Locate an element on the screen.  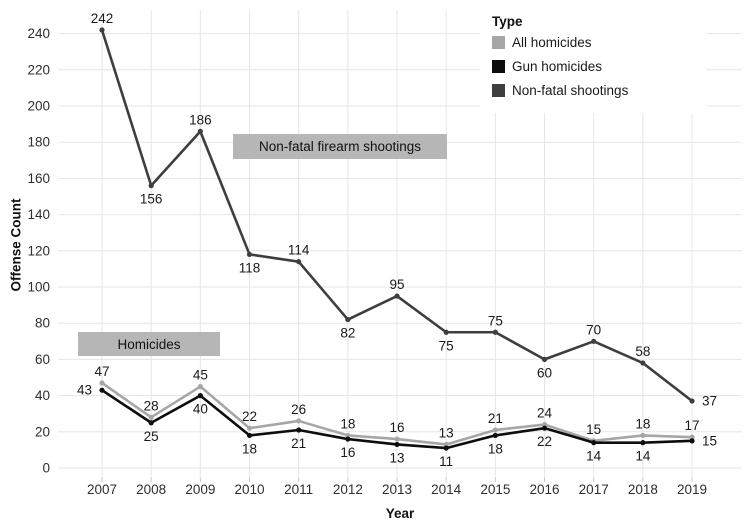
data-label: 25 is located at coordinates (151, 436).